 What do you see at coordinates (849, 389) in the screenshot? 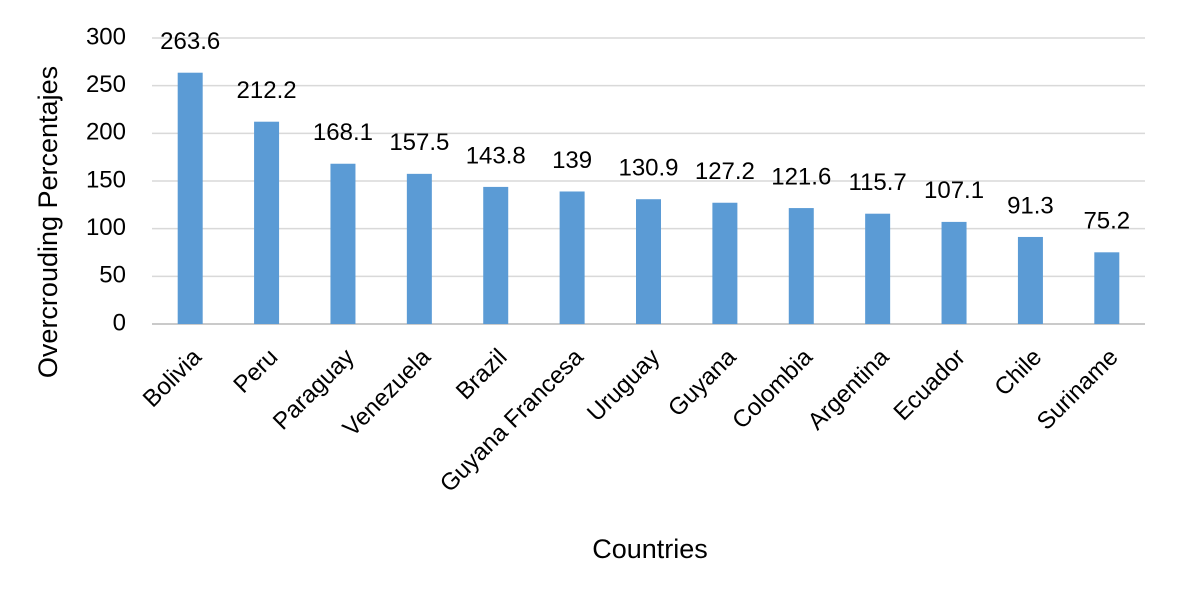
I see `x-tick-label: Argentina` at bounding box center [849, 389].